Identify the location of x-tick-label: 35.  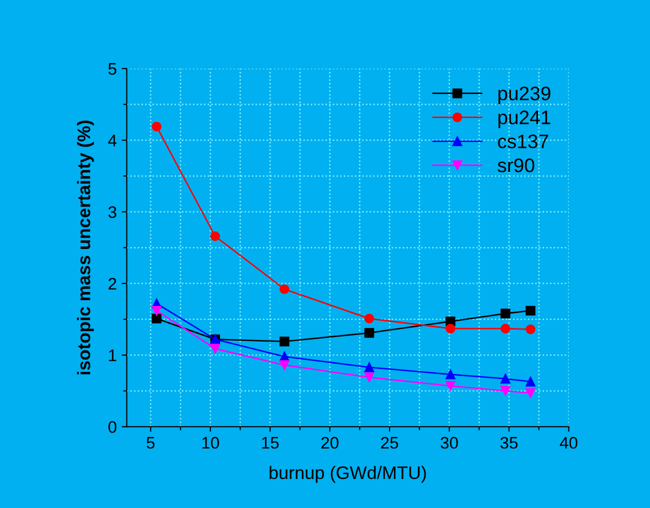
(509, 442).